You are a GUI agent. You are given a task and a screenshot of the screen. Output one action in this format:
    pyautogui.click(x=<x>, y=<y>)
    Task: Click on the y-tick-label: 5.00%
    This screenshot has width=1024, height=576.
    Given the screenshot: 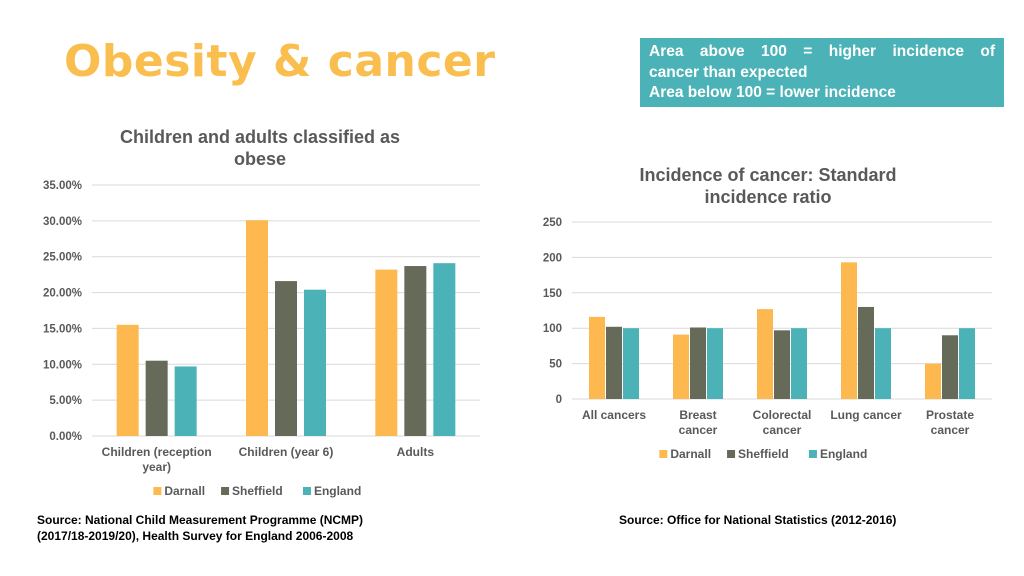 What is the action you would take?
    pyautogui.click(x=65, y=401)
    